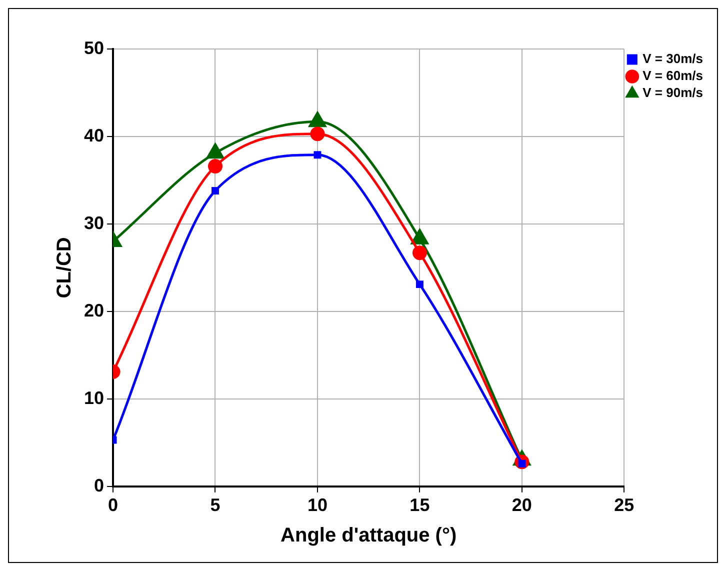 This screenshot has height=571, width=726. I want to click on y-tick-label: 20, so click(94, 310).